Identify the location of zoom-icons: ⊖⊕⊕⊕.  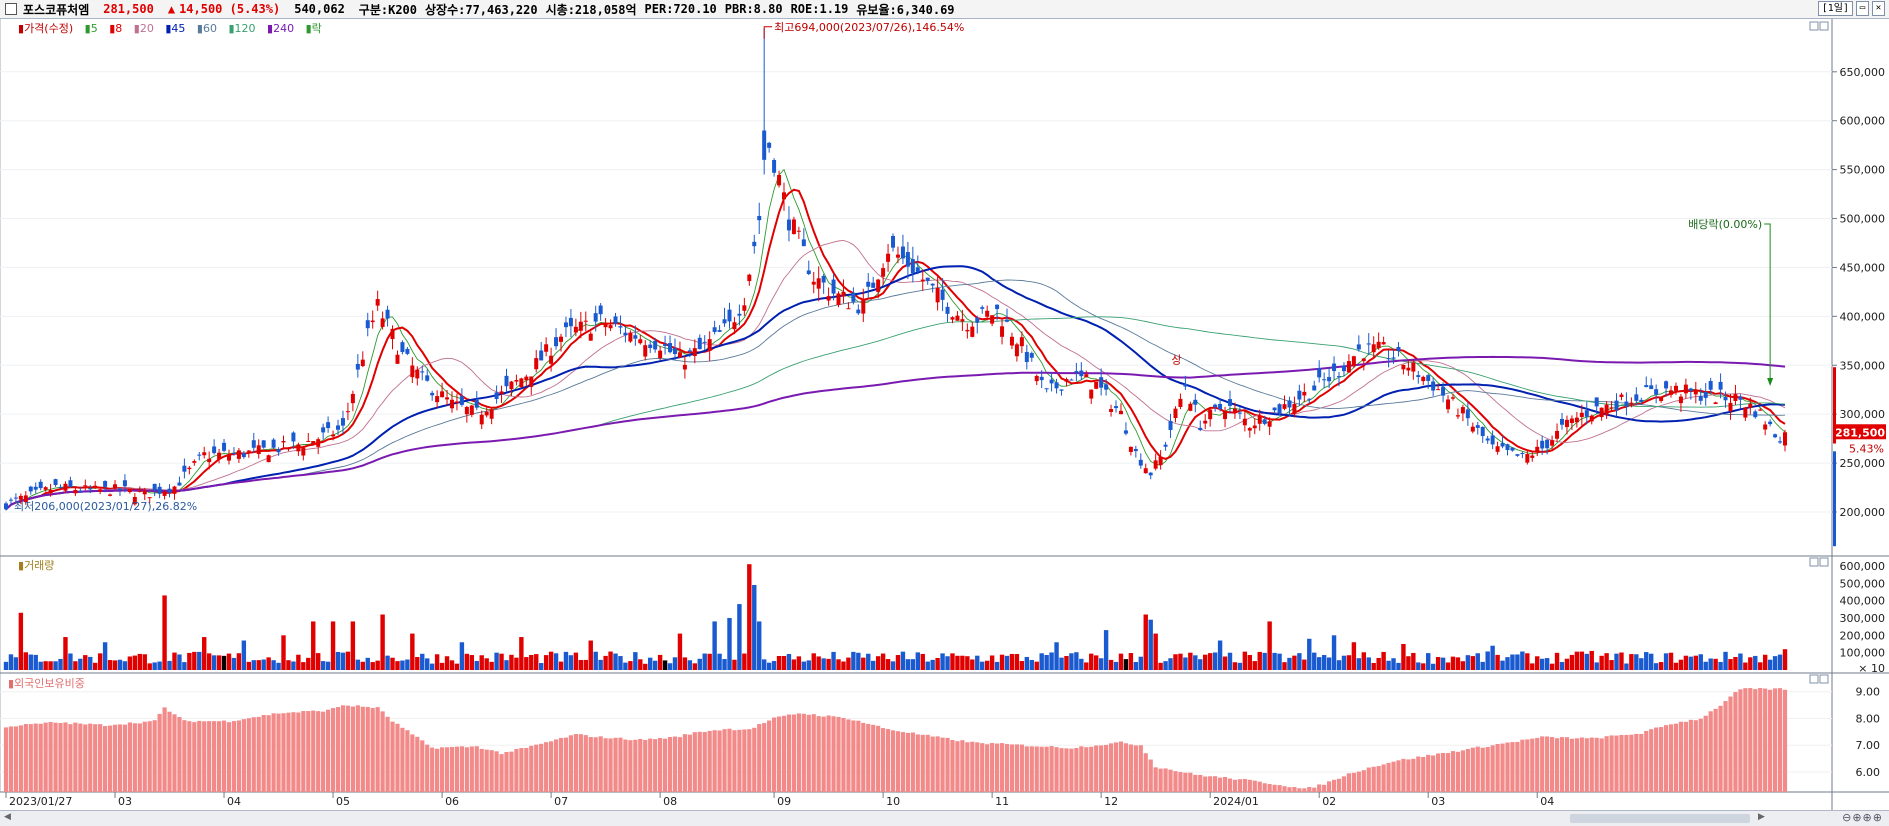
(1862, 817).